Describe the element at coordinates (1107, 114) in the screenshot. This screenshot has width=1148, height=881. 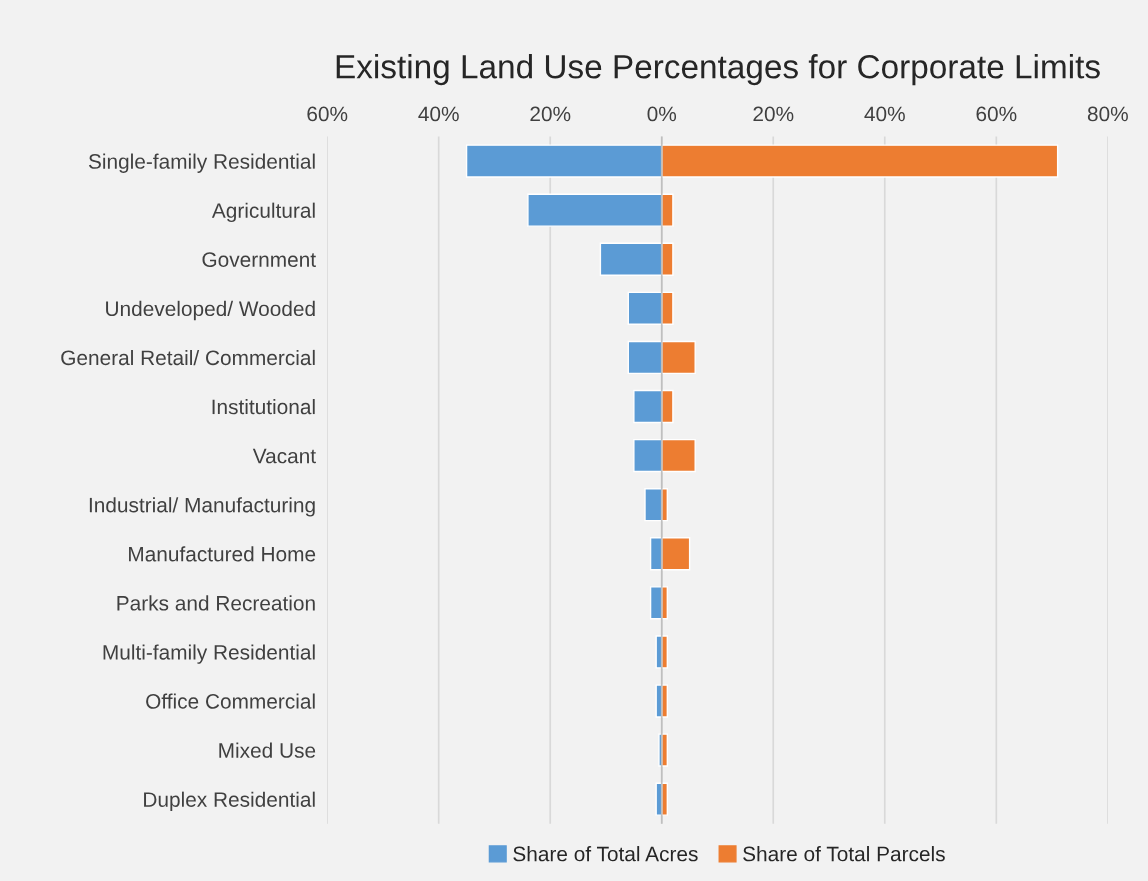
I see `x-tick-label: 80%` at that location.